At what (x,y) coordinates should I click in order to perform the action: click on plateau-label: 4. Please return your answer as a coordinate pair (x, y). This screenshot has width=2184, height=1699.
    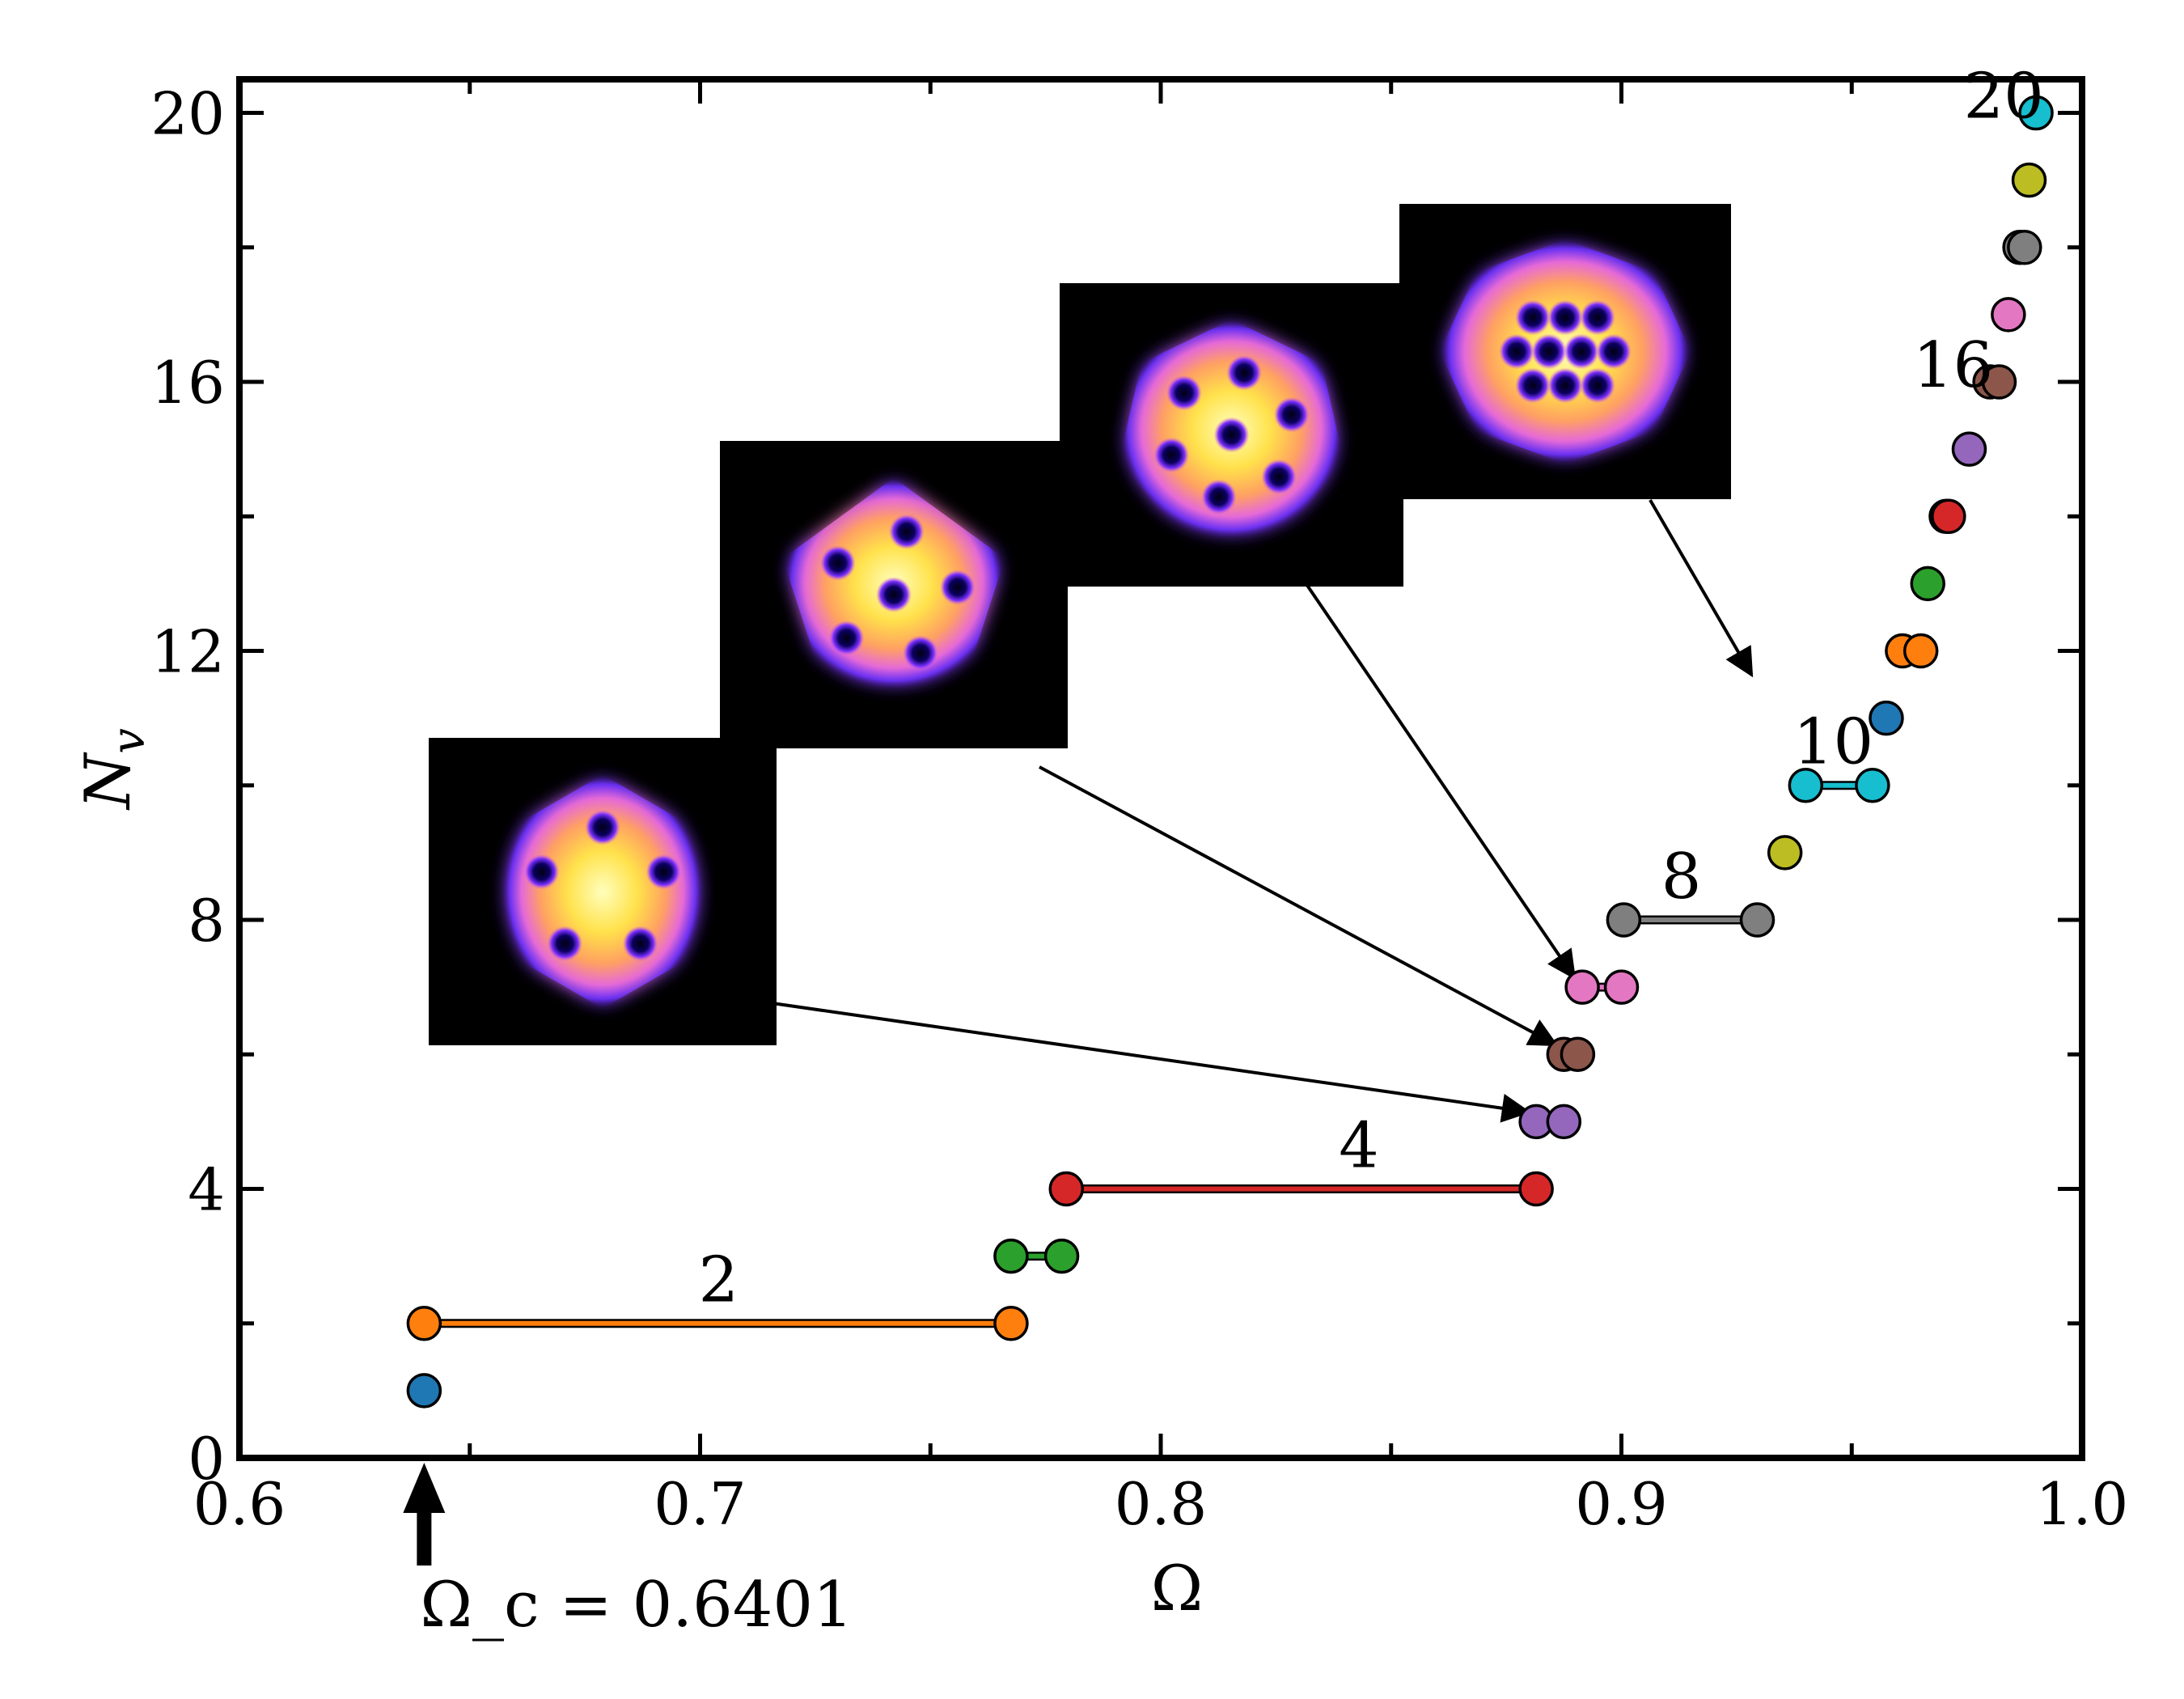
    Looking at the image, I should click on (1359, 1145).